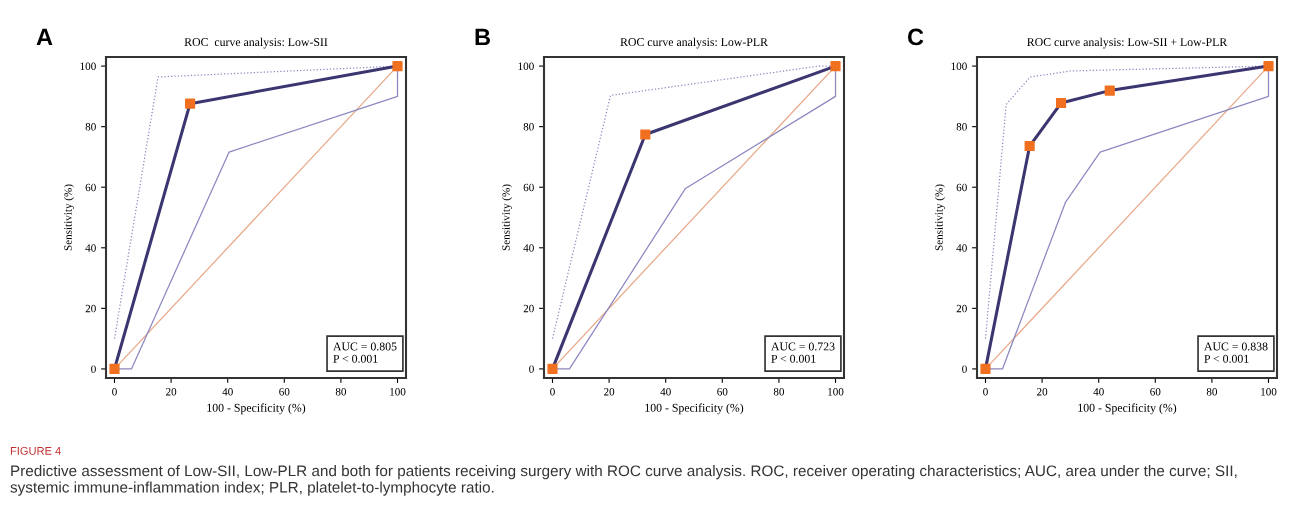 The width and height of the screenshot is (1292, 527). Describe the element at coordinates (1127, 43) in the screenshot. I see `chart-title: ROC curve analysis: Low-SII + Low-PLR` at that location.